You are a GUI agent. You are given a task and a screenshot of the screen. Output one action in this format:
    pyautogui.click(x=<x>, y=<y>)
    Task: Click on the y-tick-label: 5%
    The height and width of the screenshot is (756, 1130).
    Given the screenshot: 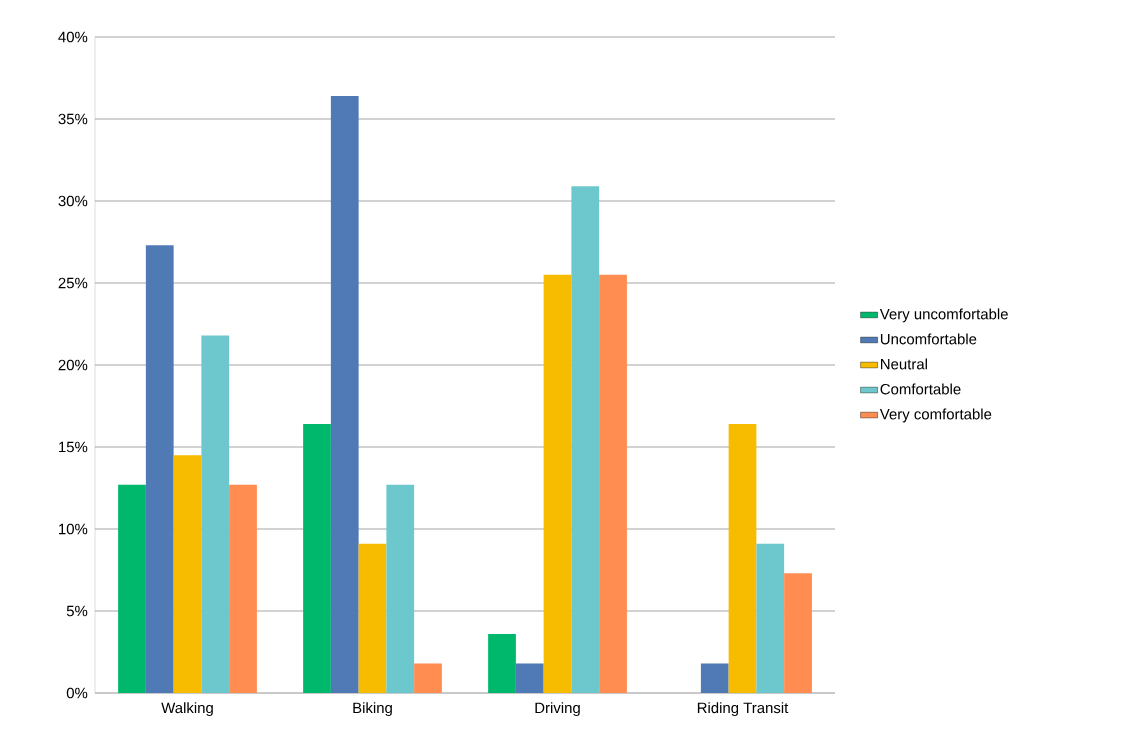 What is the action you would take?
    pyautogui.click(x=77, y=611)
    